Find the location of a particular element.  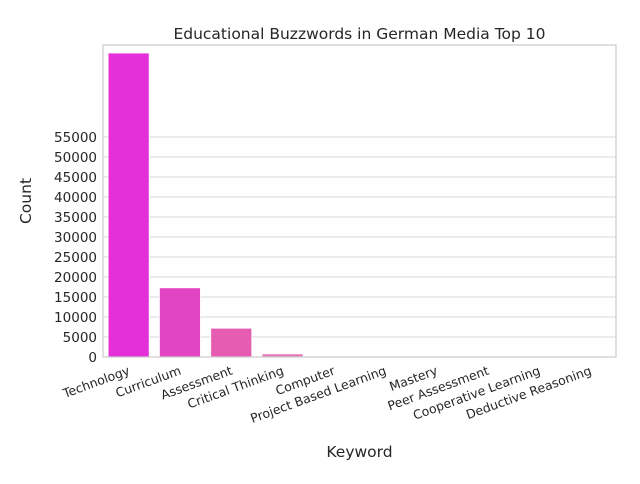

x-axis-title: Keyword is located at coordinates (359, 452).